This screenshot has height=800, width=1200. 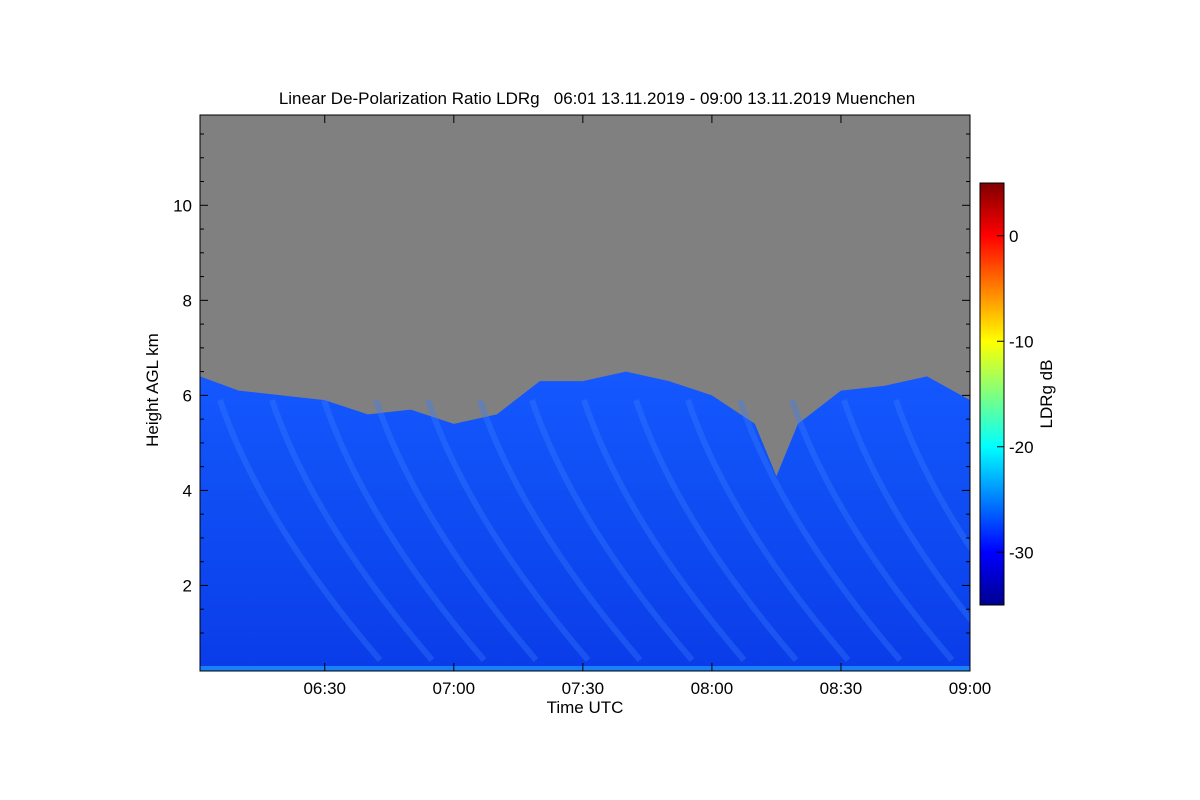 What do you see at coordinates (1021, 552) in the screenshot?
I see `colorbar-tick-label: -30` at bounding box center [1021, 552].